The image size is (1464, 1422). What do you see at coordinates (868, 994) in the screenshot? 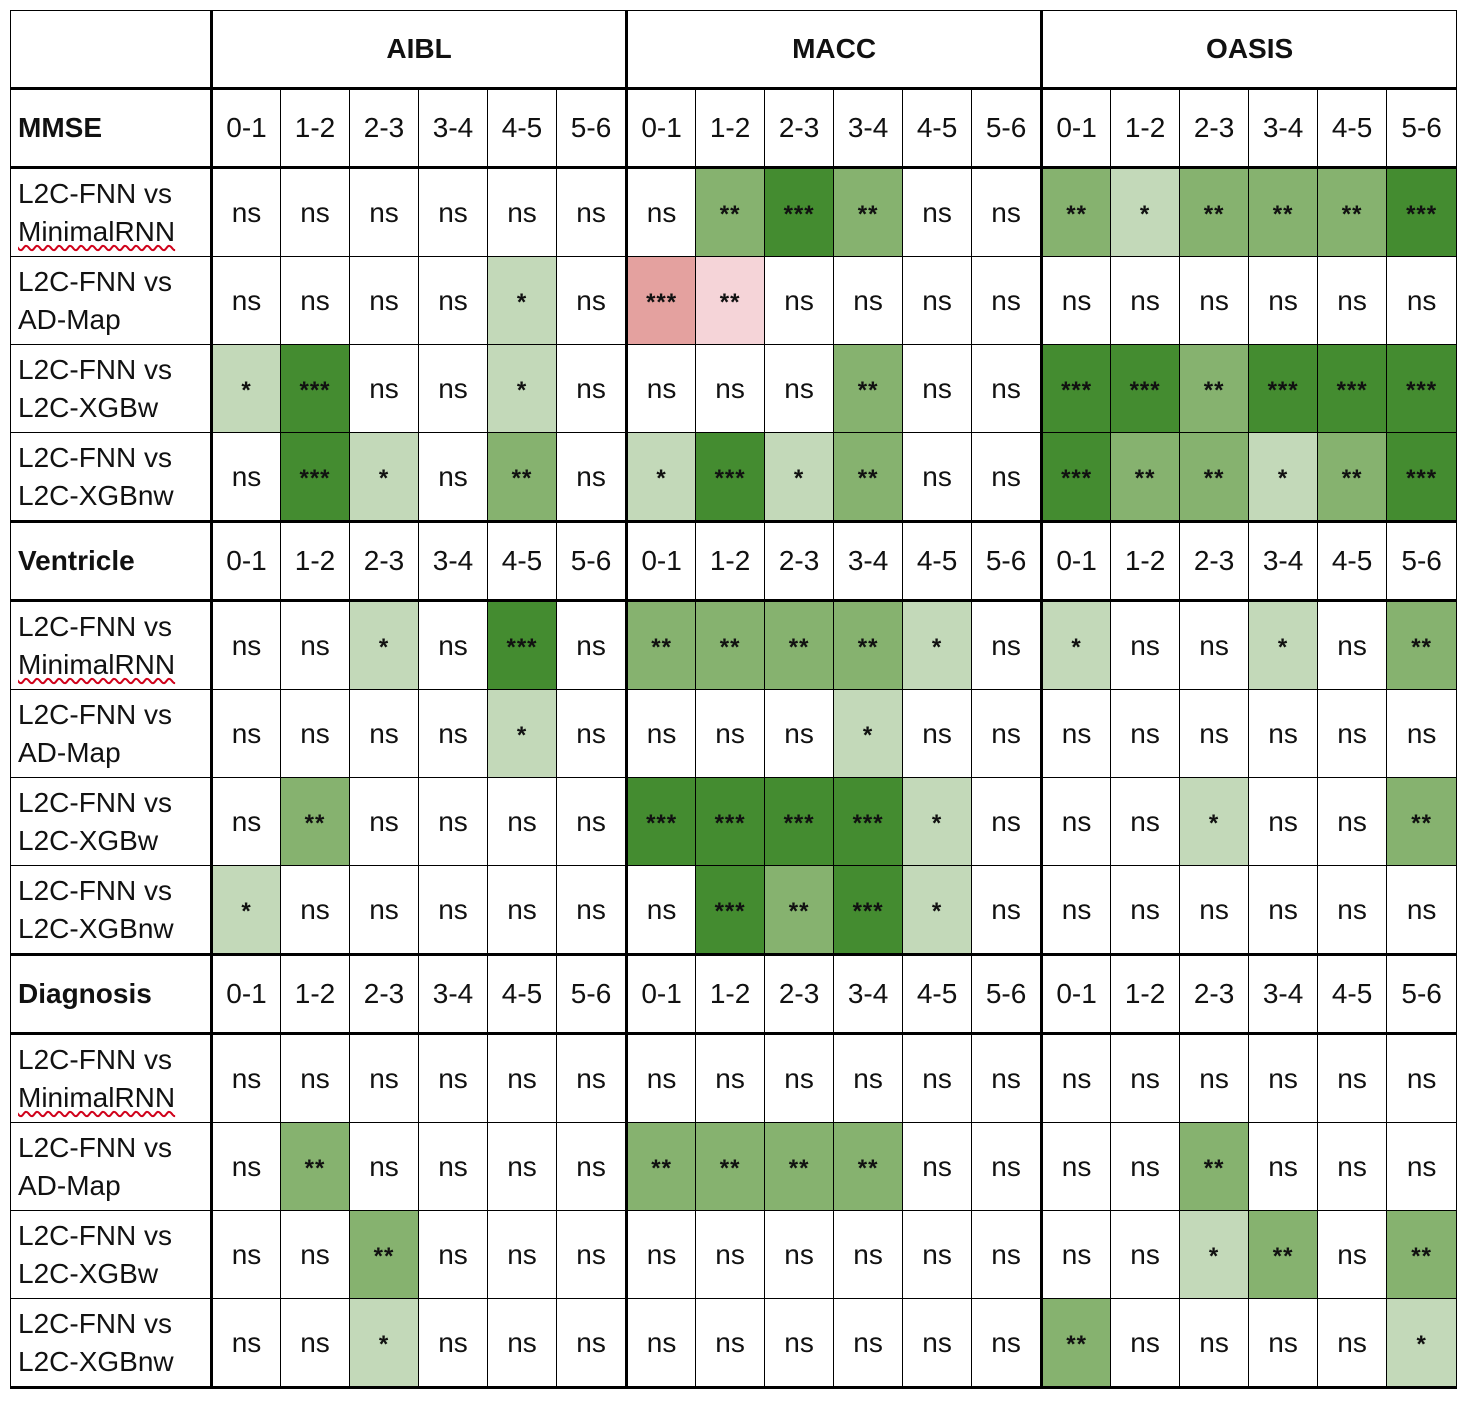
I see `interval-header: 3-4` at bounding box center [868, 994].